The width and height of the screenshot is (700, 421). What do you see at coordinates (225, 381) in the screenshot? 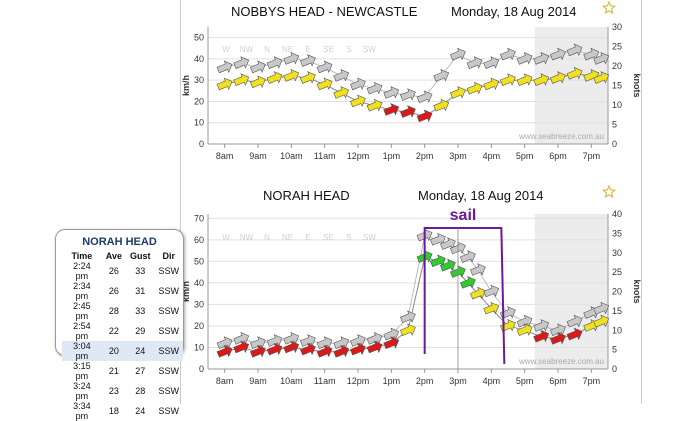
I see `x-tick-label: 8am` at bounding box center [225, 381].